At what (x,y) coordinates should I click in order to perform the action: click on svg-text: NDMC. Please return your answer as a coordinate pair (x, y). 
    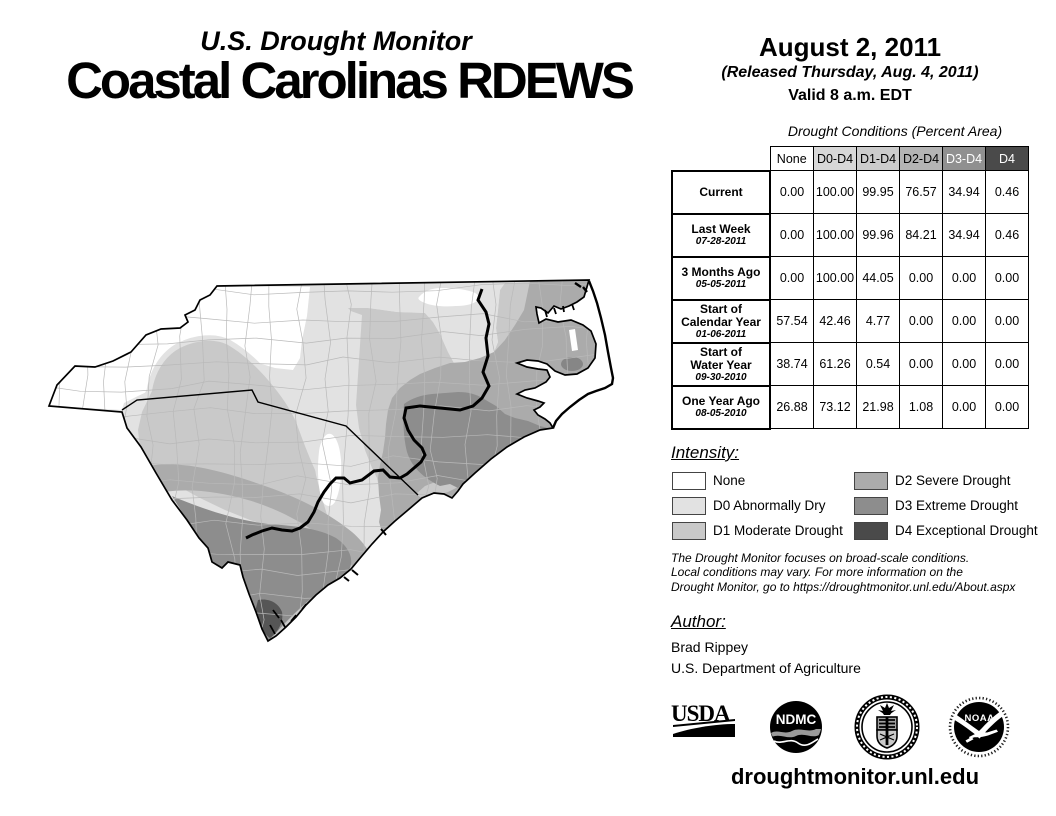
    Looking at the image, I should click on (796, 719).